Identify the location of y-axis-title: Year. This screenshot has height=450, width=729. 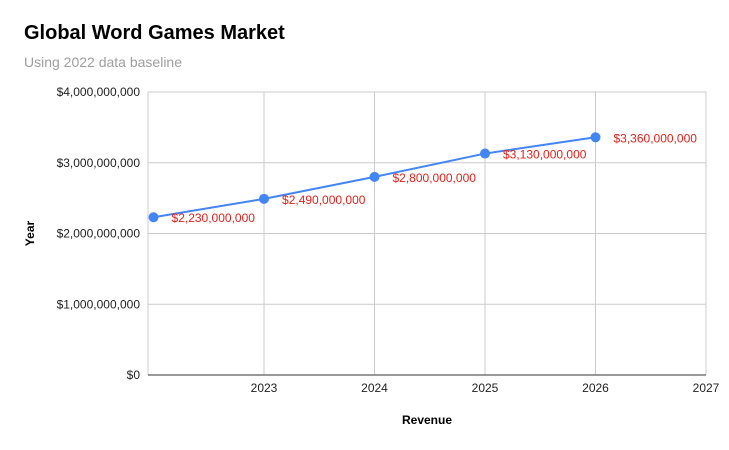
(30, 233).